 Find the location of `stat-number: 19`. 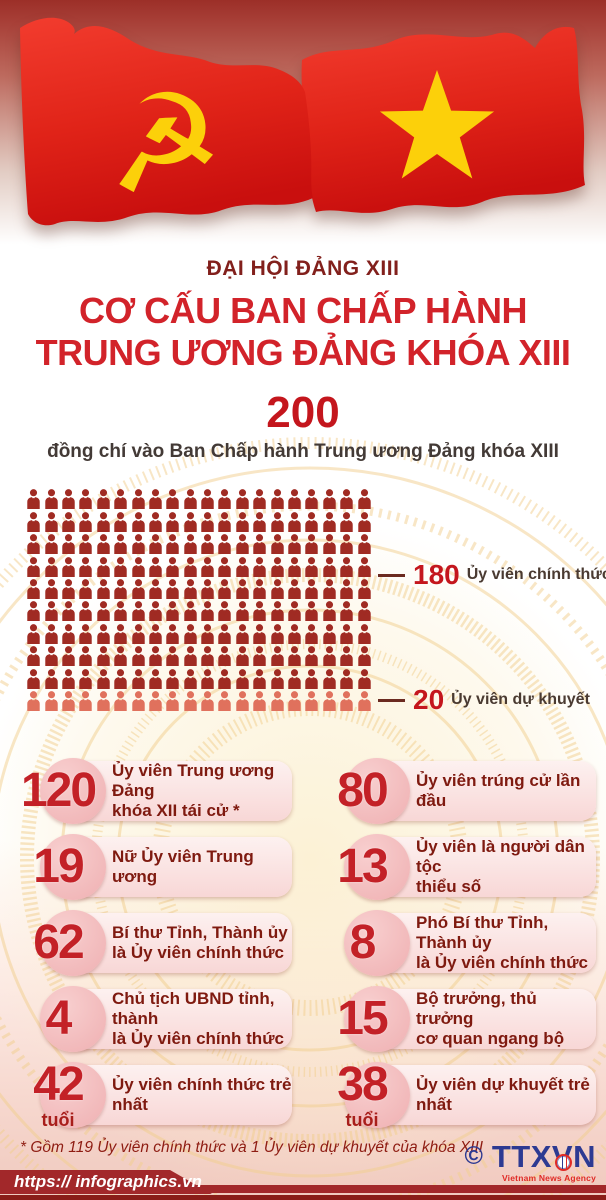

stat-number: 19 is located at coordinates (58, 866).